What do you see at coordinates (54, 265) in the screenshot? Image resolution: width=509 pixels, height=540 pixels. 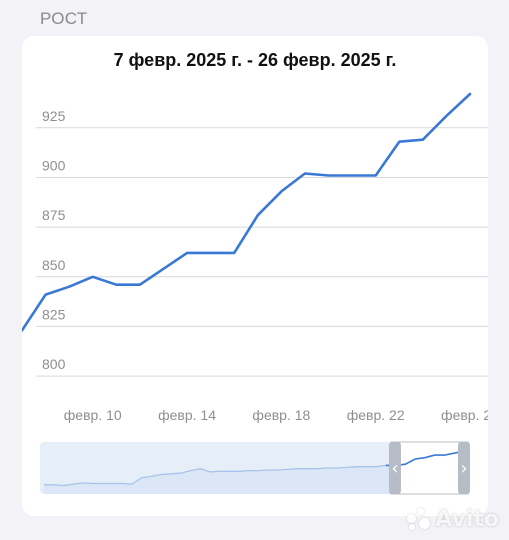 I see `y-tick-label: 850` at bounding box center [54, 265].